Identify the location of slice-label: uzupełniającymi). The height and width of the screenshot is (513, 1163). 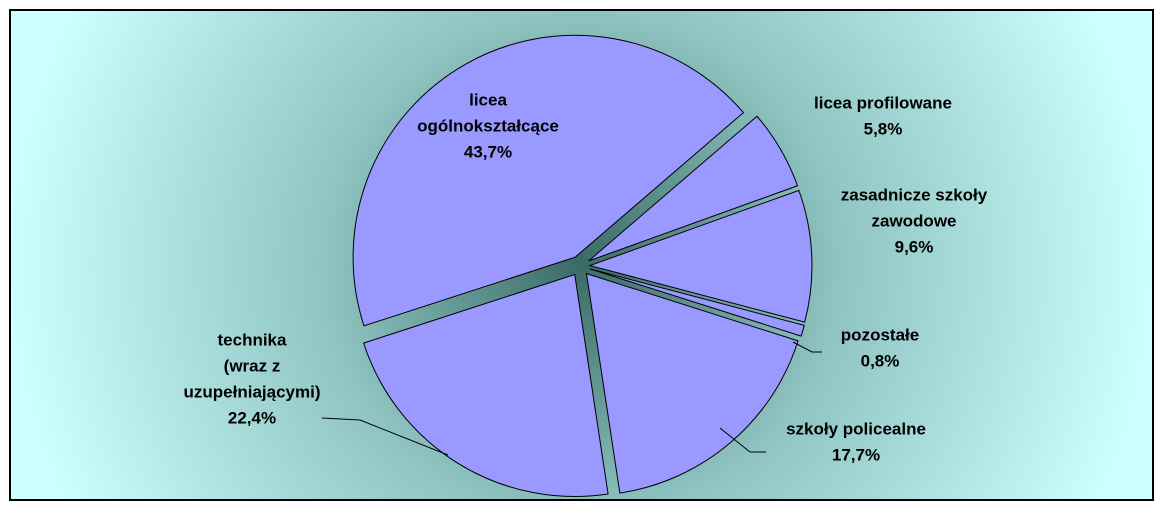
(252, 391).